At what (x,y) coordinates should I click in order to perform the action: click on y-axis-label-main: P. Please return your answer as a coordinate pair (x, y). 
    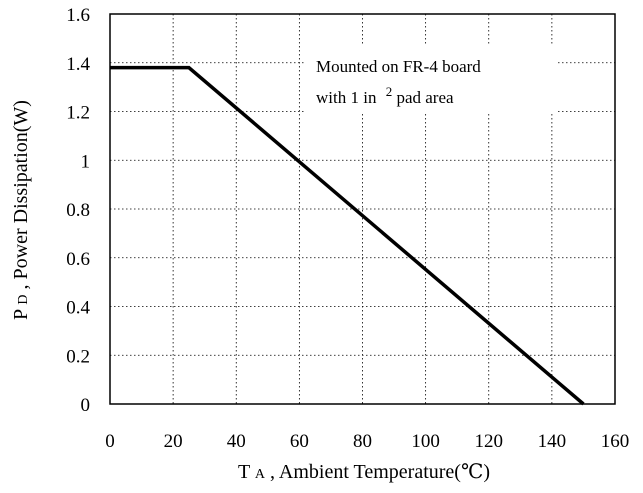
    Looking at the image, I should click on (21, 314).